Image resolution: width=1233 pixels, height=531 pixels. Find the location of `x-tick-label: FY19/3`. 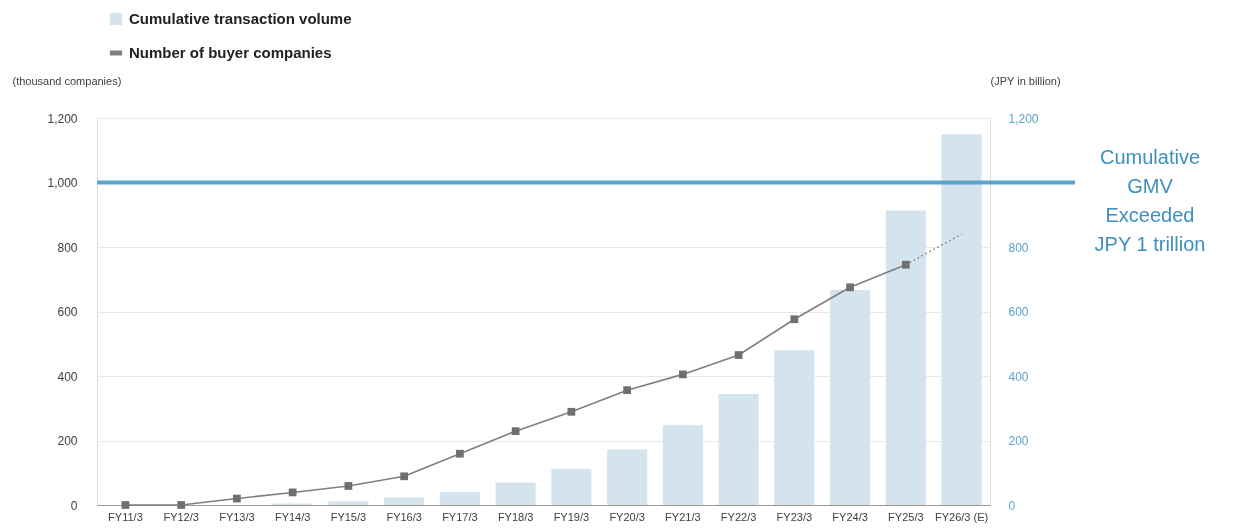

x-tick-label: FY19/3 is located at coordinates (571, 516).